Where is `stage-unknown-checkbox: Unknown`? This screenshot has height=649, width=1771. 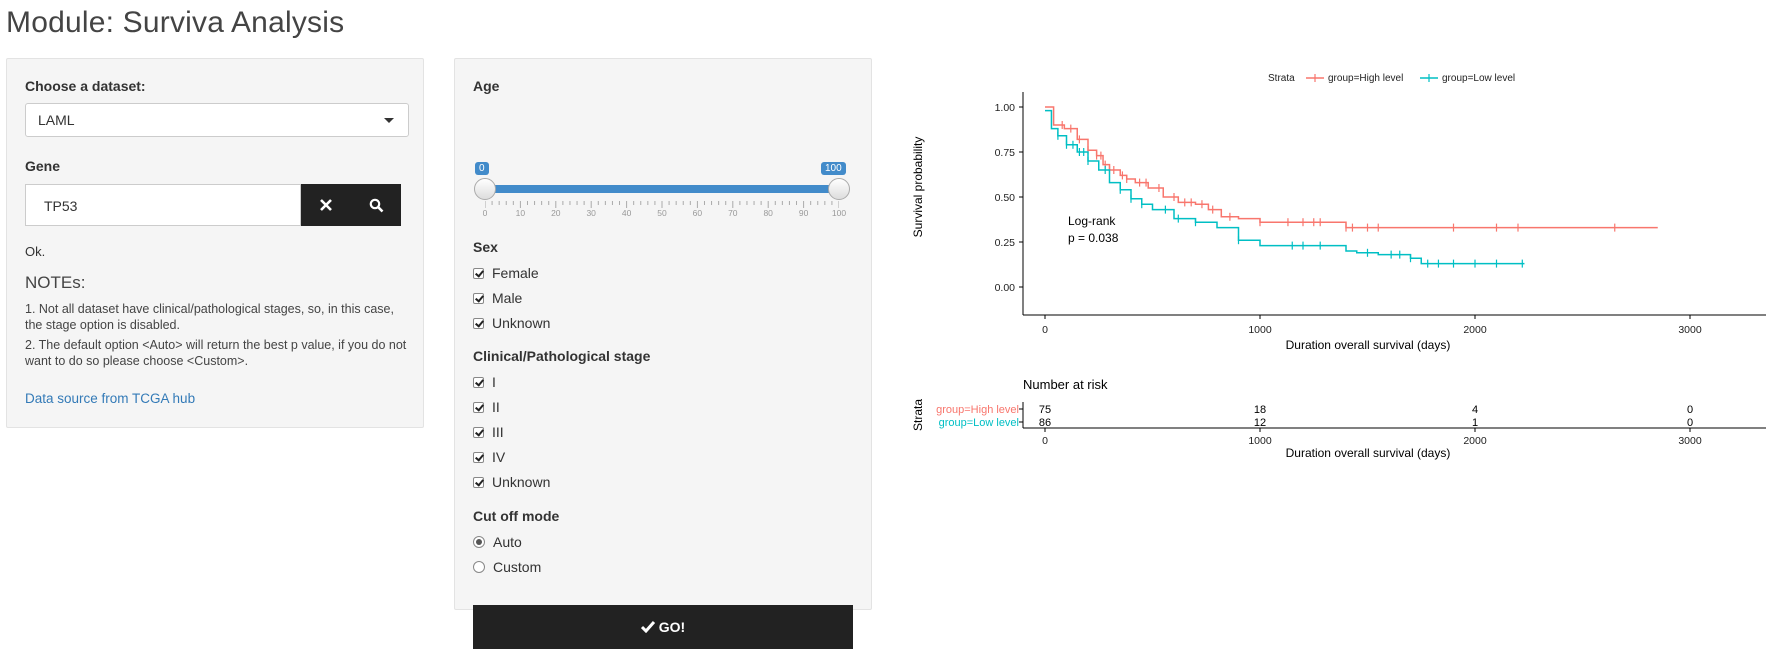
stage-unknown-checkbox: Unknown is located at coordinates (511, 482).